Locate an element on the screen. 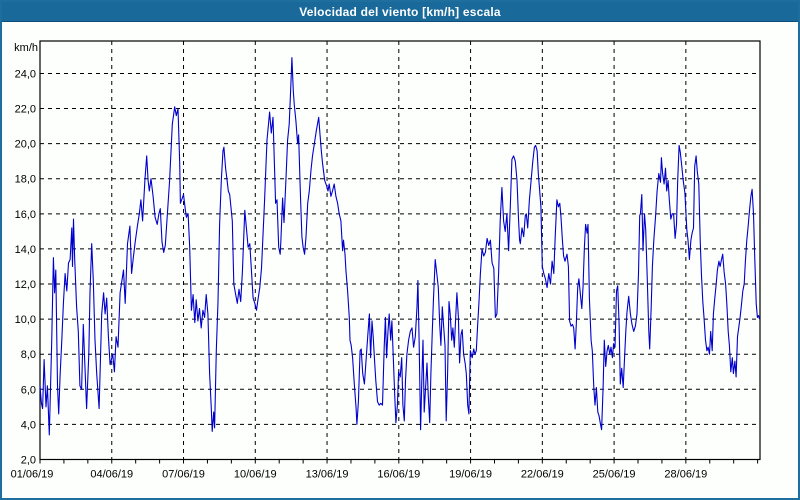 This screenshot has height=500, width=800. x-axis-label: 22/06/19 is located at coordinates (542, 475).